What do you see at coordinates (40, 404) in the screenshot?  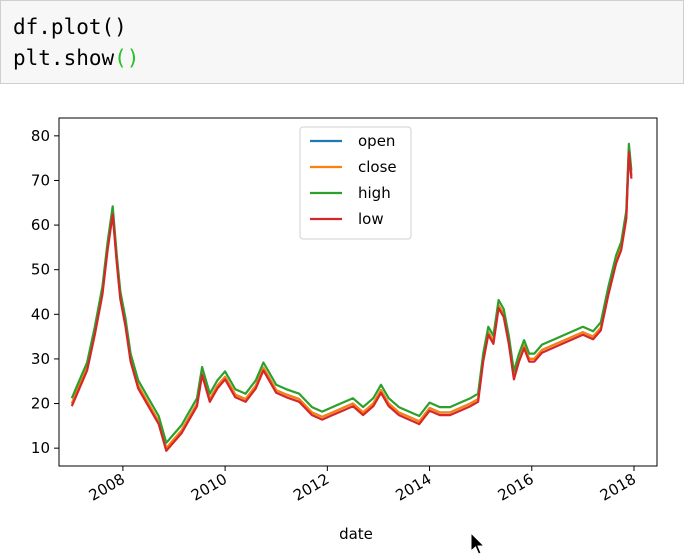 I see `y-tick-label: 20` at bounding box center [40, 404].